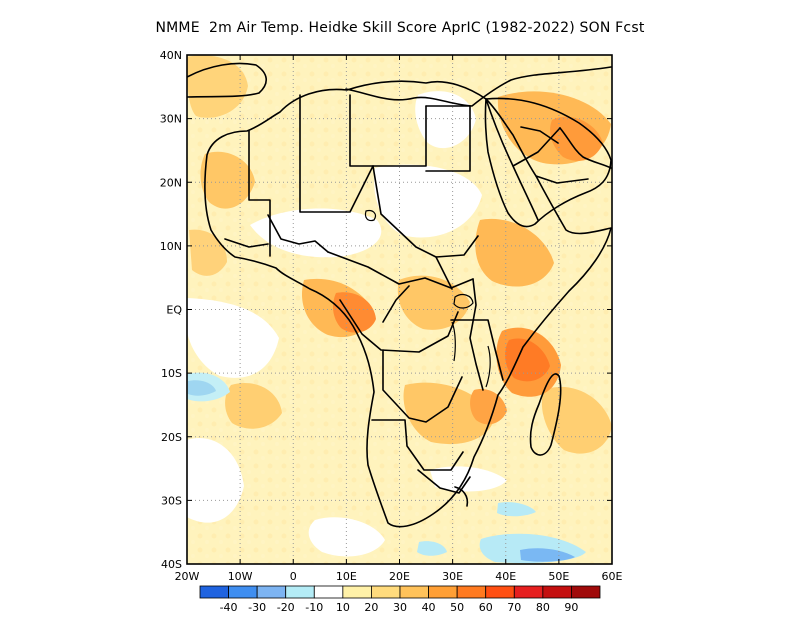  Describe the element at coordinates (463, 301) in the screenshot. I see `lake-victoria` at that location.